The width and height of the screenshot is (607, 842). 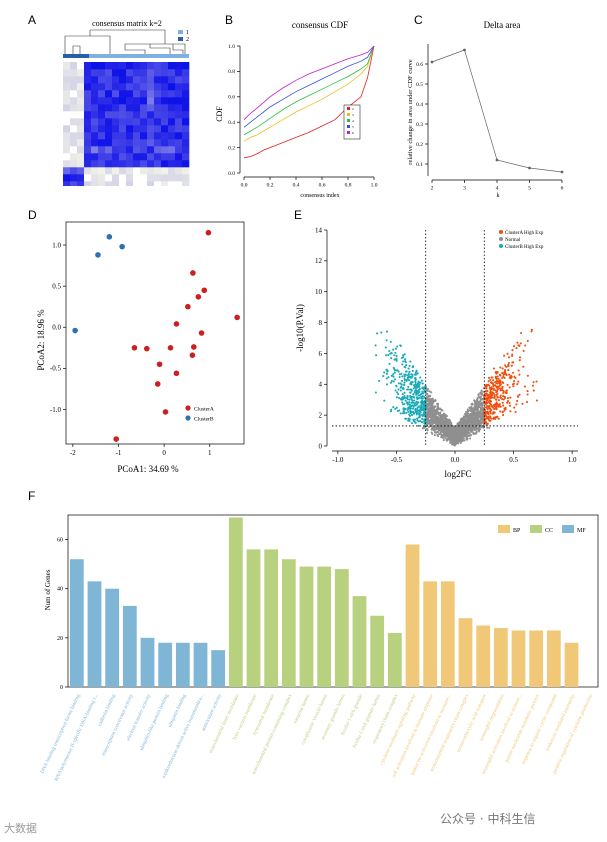 What do you see at coordinates (155, 333) in the screenshot?
I see `plot-frame` at bounding box center [155, 333].